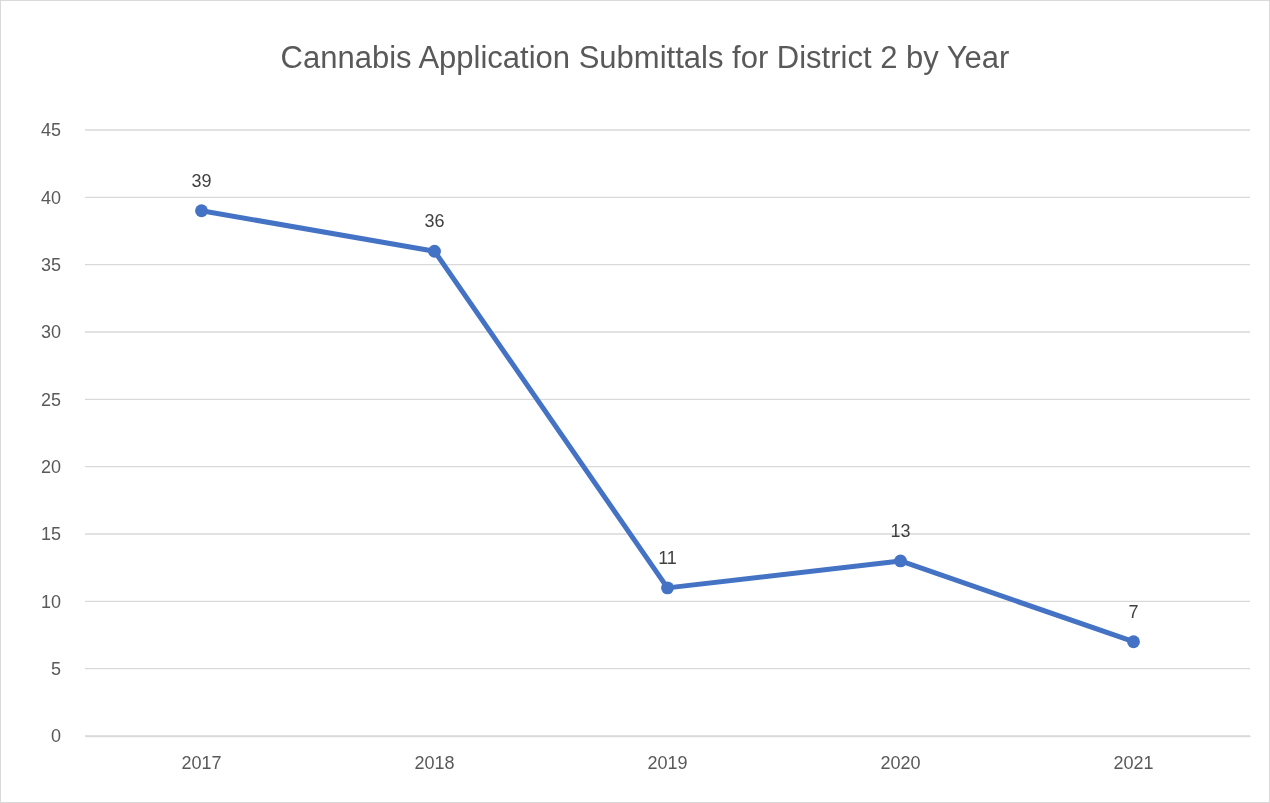  What do you see at coordinates (50, 399) in the screenshot?
I see `y-tick-label: 25` at bounding box center [50, 399].